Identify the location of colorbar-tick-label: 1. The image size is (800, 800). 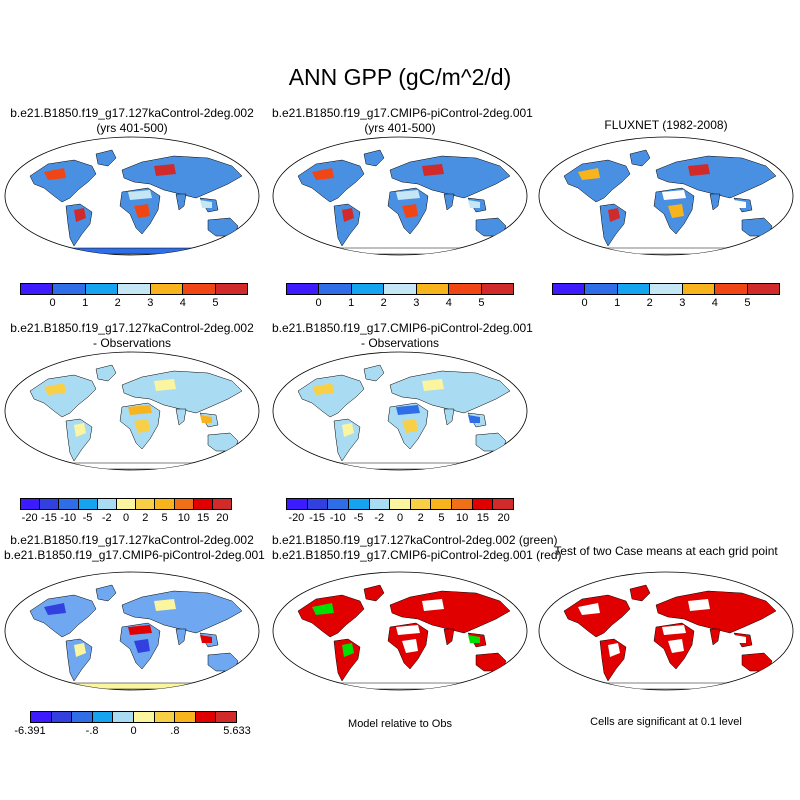
(351, 303).